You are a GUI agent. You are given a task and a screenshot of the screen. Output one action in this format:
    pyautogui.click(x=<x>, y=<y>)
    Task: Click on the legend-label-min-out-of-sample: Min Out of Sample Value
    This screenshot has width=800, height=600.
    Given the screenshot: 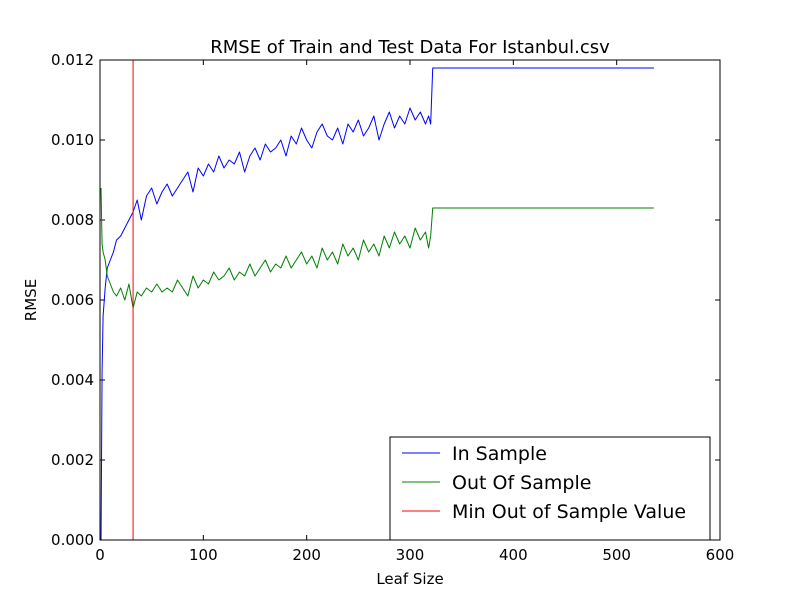 What is the action you would take?
    pyautogui.click(x=569, y=512)
    